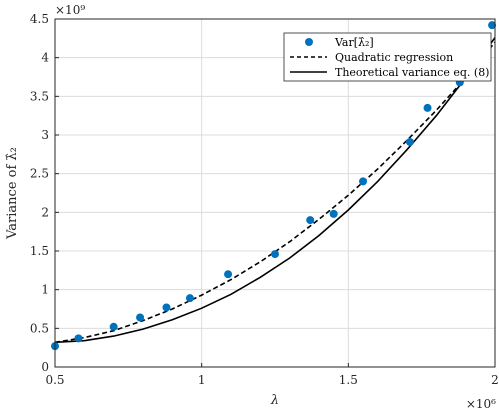 The height and width of the screenshot is (419, 499). Describe the element at coordinates (70, 10) in the screenshot. I see `y-multiplier: ×10⁹` at that location.